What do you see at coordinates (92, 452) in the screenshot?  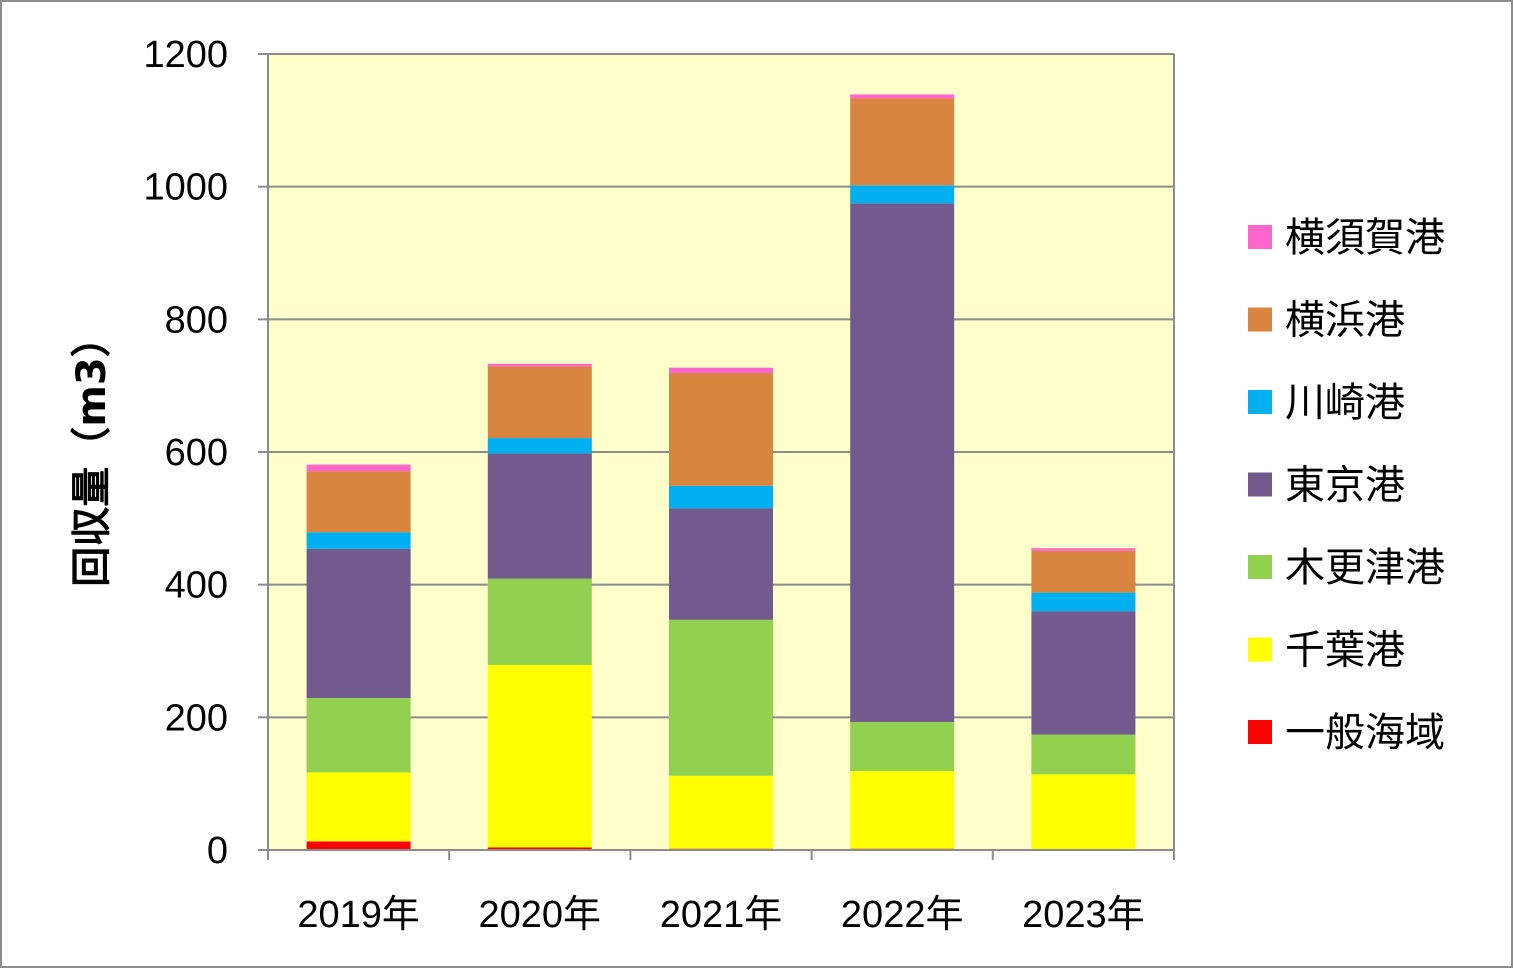 I see `y-axis-label: 回収量（m3）` at bounding box center [92, 452].